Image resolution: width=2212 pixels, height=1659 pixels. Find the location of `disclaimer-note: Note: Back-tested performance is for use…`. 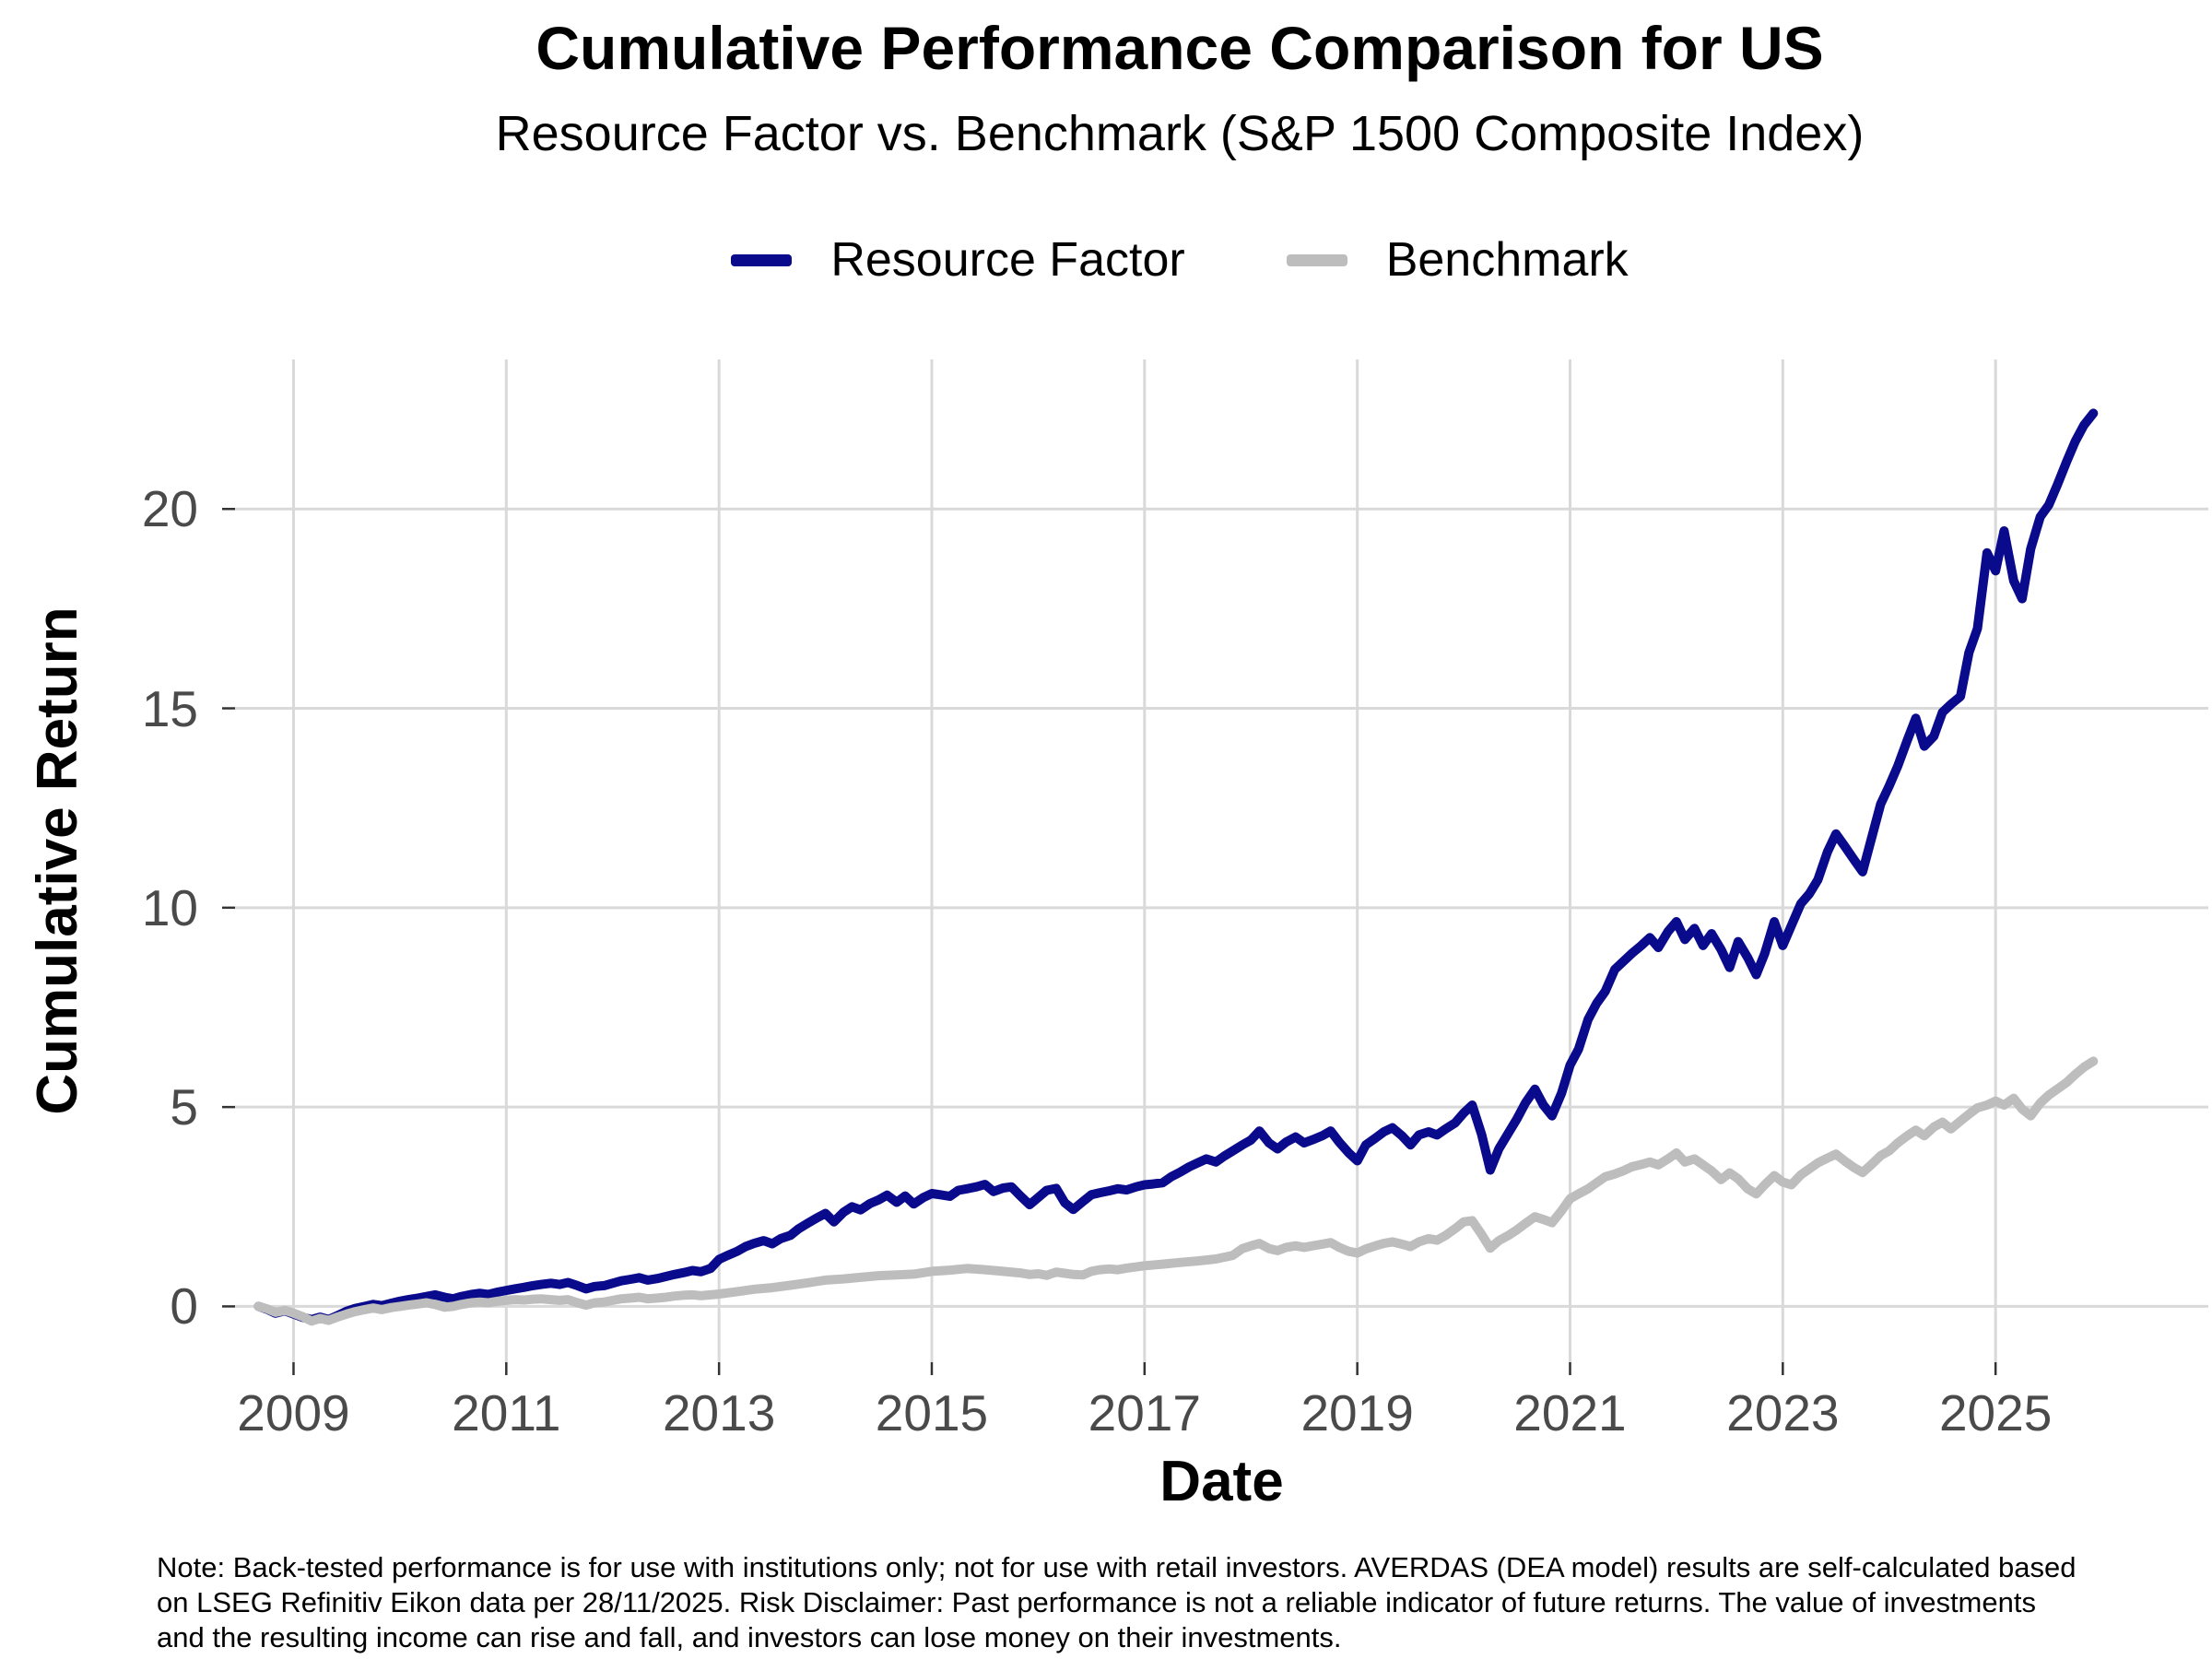

disclaimer-note: Note: Back-tested performance is for use… is located at coordinates (1117, 1602).